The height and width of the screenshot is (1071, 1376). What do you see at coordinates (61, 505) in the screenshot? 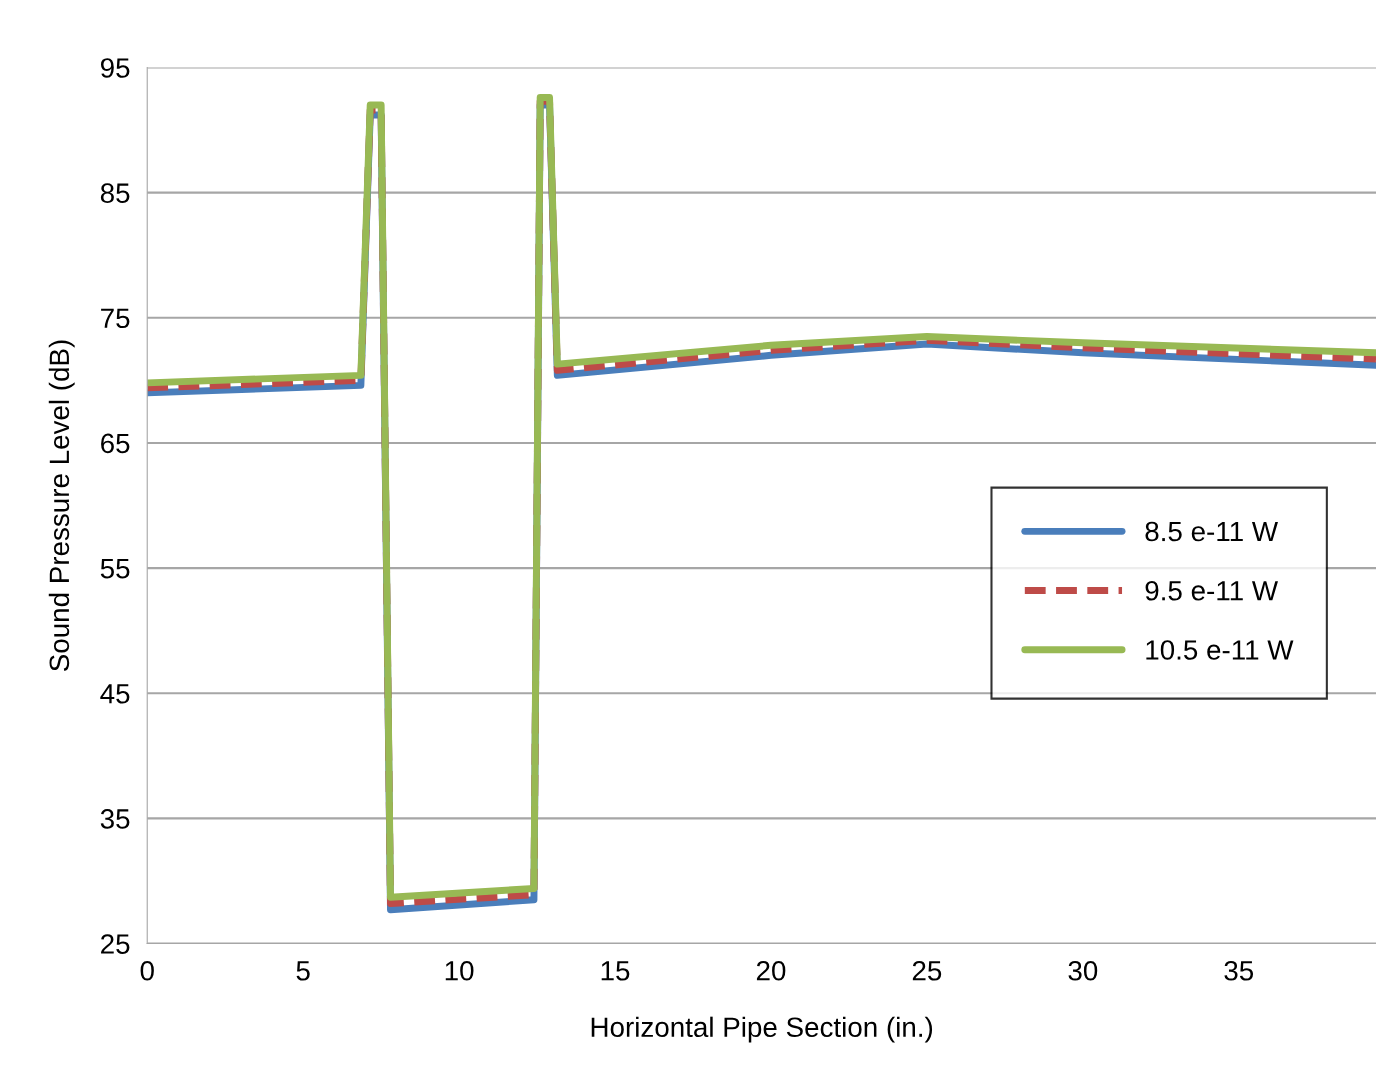
I see `y-axis-title: Sound Pressure Level (dB)` at bounding box center [61, 505].